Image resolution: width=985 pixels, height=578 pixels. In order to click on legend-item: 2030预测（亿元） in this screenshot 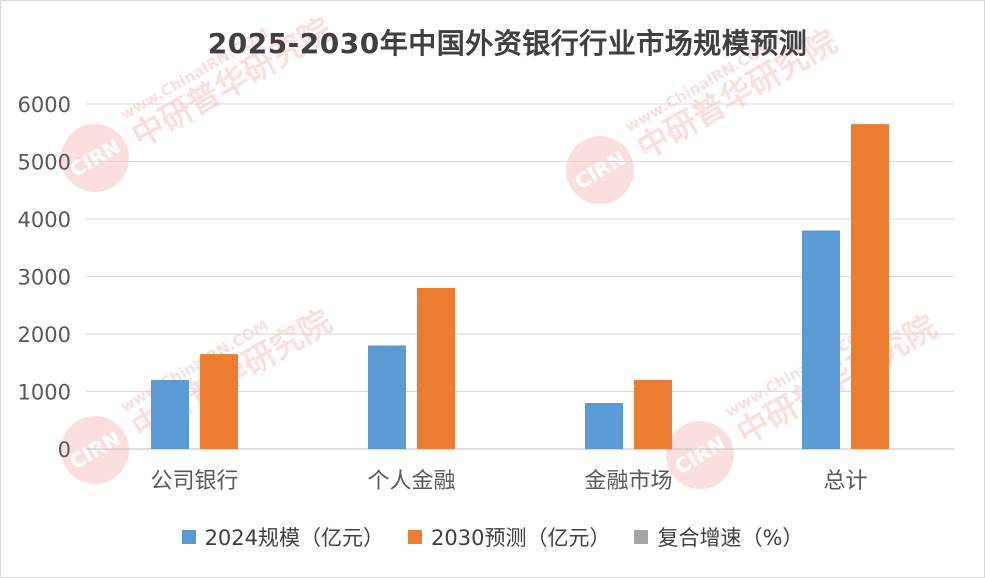, I will do `click(509, 537)`.